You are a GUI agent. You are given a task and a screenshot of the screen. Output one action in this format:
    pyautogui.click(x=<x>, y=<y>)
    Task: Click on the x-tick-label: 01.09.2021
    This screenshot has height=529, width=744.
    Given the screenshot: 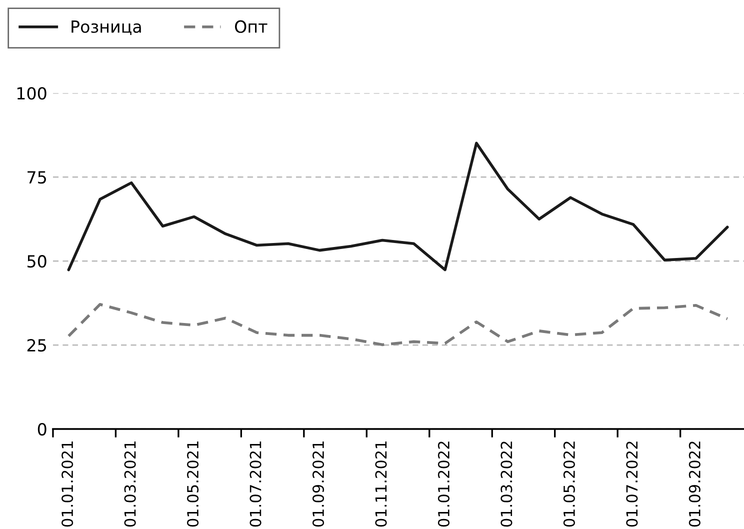 What is the action you would take?
    pyautogui.click(x=318, y=484)
    